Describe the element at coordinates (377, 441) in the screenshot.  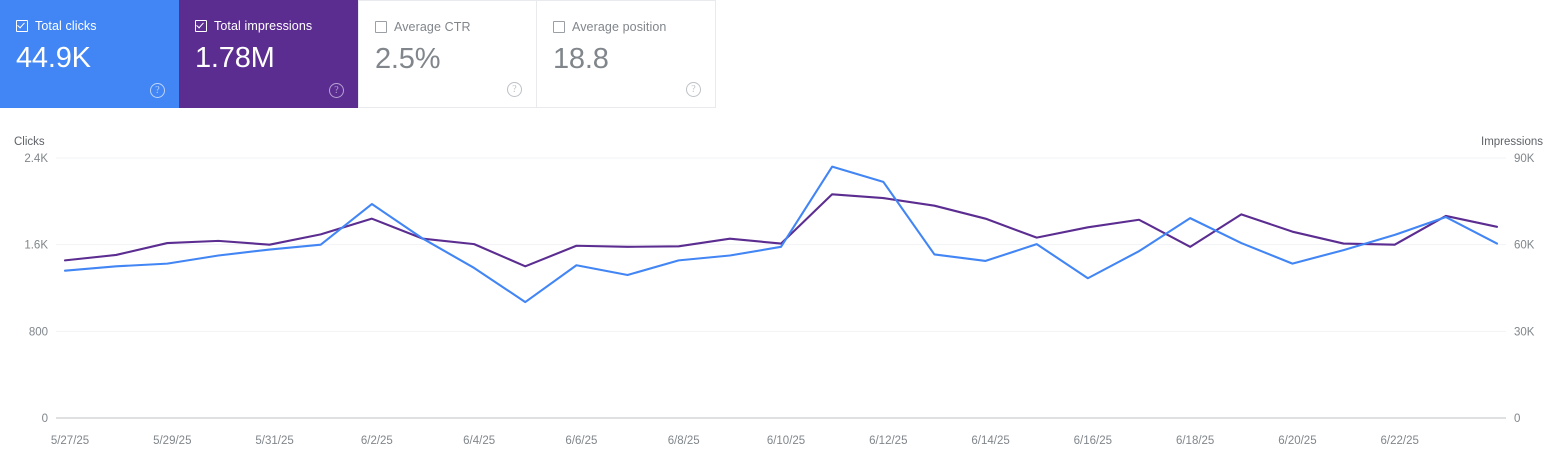
I see `x-axis-tick: 6/2/25` at that location.